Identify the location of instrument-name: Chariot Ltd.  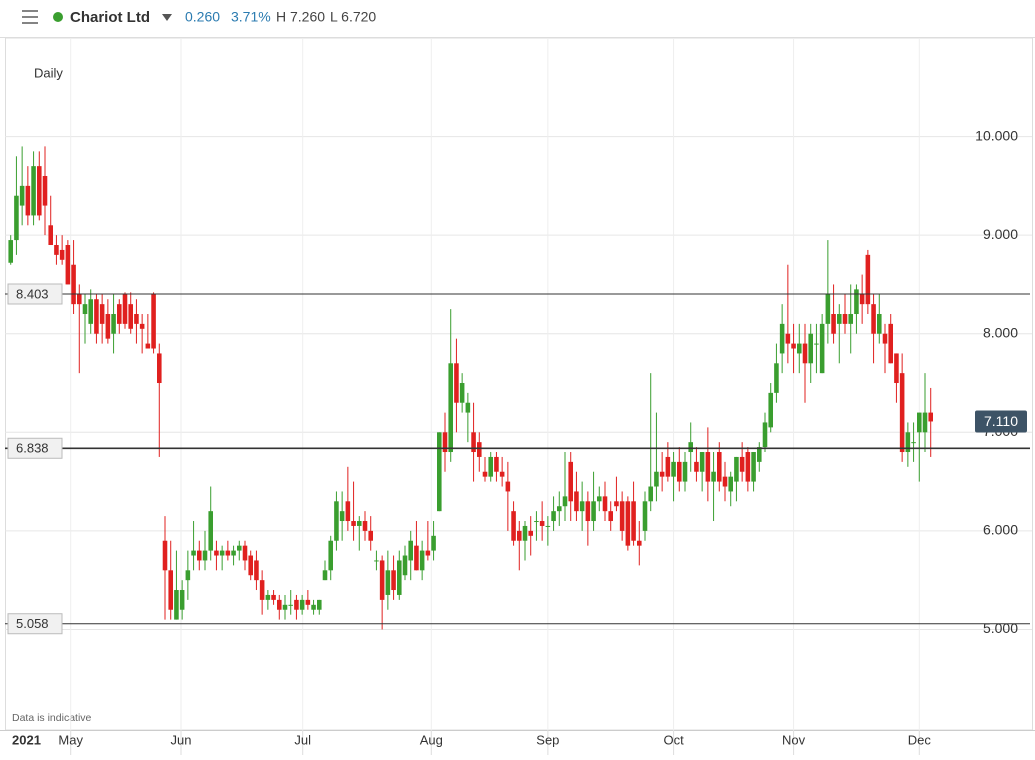
(110, 17).